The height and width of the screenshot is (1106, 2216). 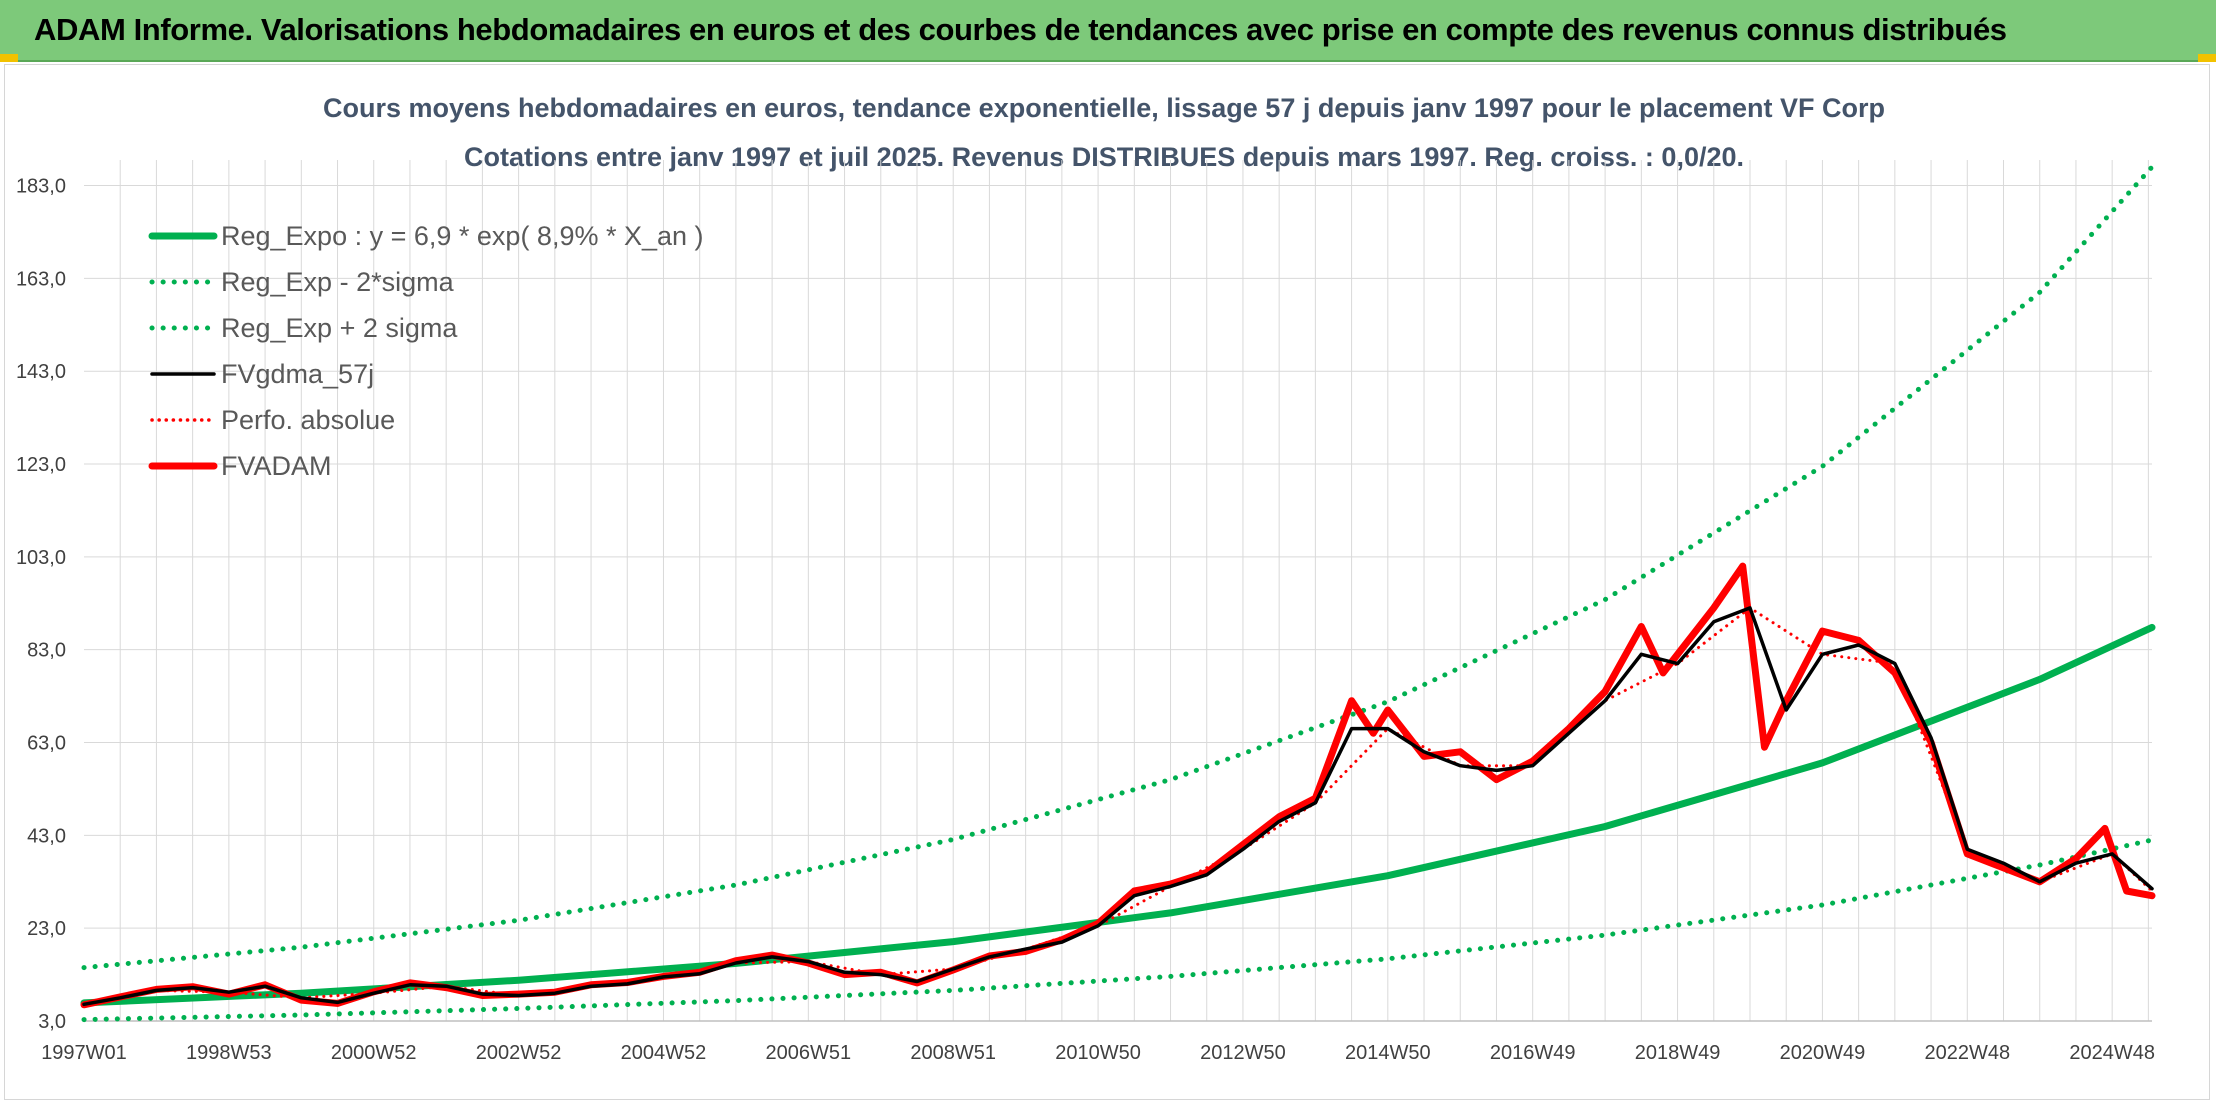 I want to click on x-tick-label: 2018W49, so click(x=1678, y=1053).